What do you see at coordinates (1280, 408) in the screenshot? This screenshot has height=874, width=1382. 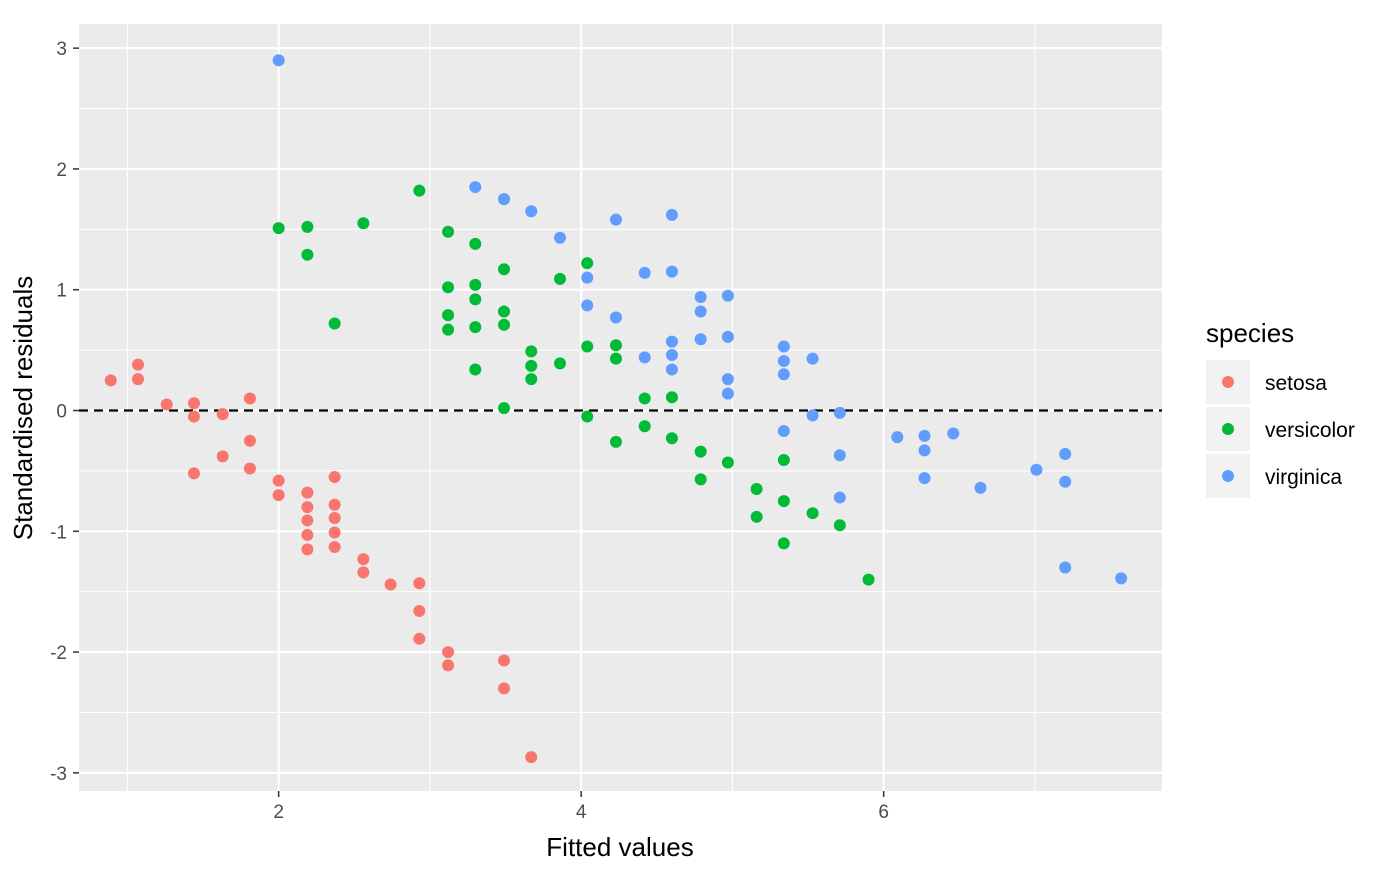 I see `legend: species setosa versicolor virginica` at bounding box center [1280, 408].